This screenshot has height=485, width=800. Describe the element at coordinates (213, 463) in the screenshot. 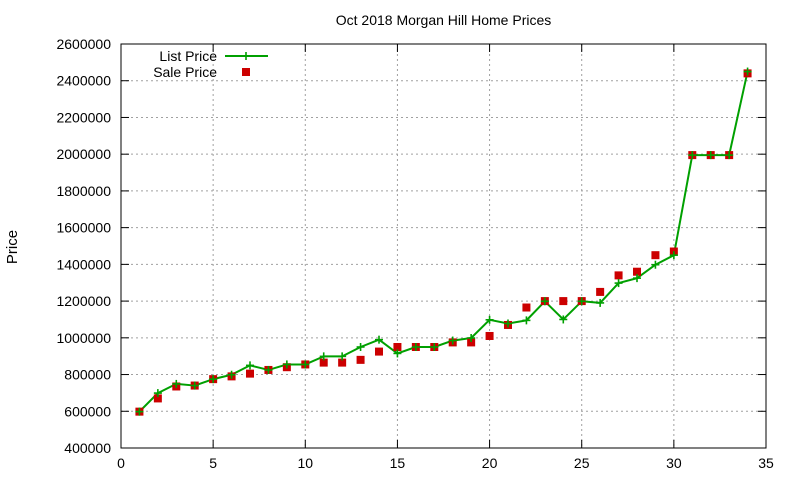

I see `x-tick-label: 5` at that location.